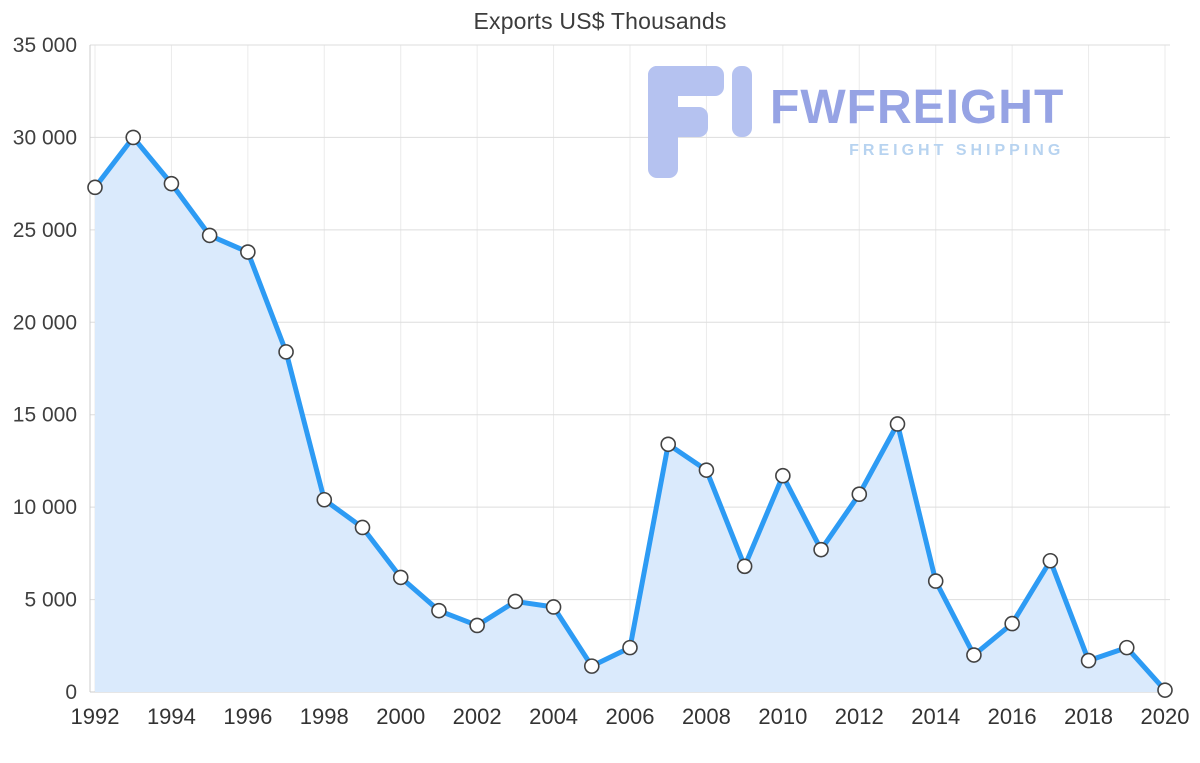 This screenshot has height=763, width=1200. Describe the element at coordinates (706, 716) in the screenshot. I see `x-axis-tick-label: 2008` at that location.